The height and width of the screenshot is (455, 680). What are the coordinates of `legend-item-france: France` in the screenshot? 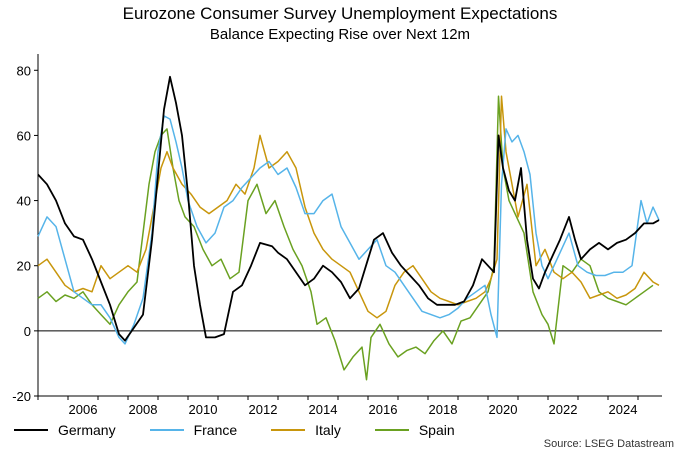 It's located at (193, 430).